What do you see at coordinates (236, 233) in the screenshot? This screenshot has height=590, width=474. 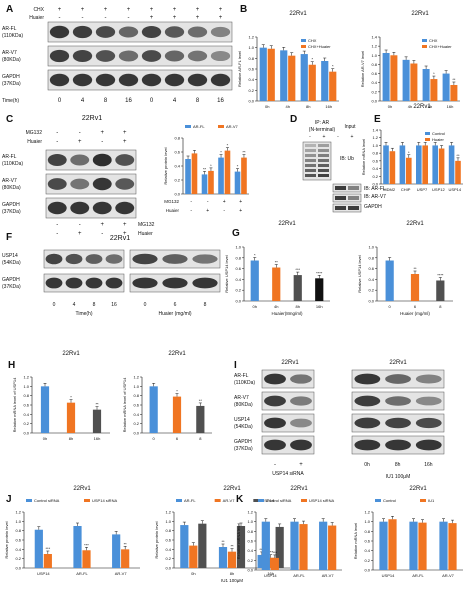 I see `G1-panel-letter: G` at bounding box center [236, 233].